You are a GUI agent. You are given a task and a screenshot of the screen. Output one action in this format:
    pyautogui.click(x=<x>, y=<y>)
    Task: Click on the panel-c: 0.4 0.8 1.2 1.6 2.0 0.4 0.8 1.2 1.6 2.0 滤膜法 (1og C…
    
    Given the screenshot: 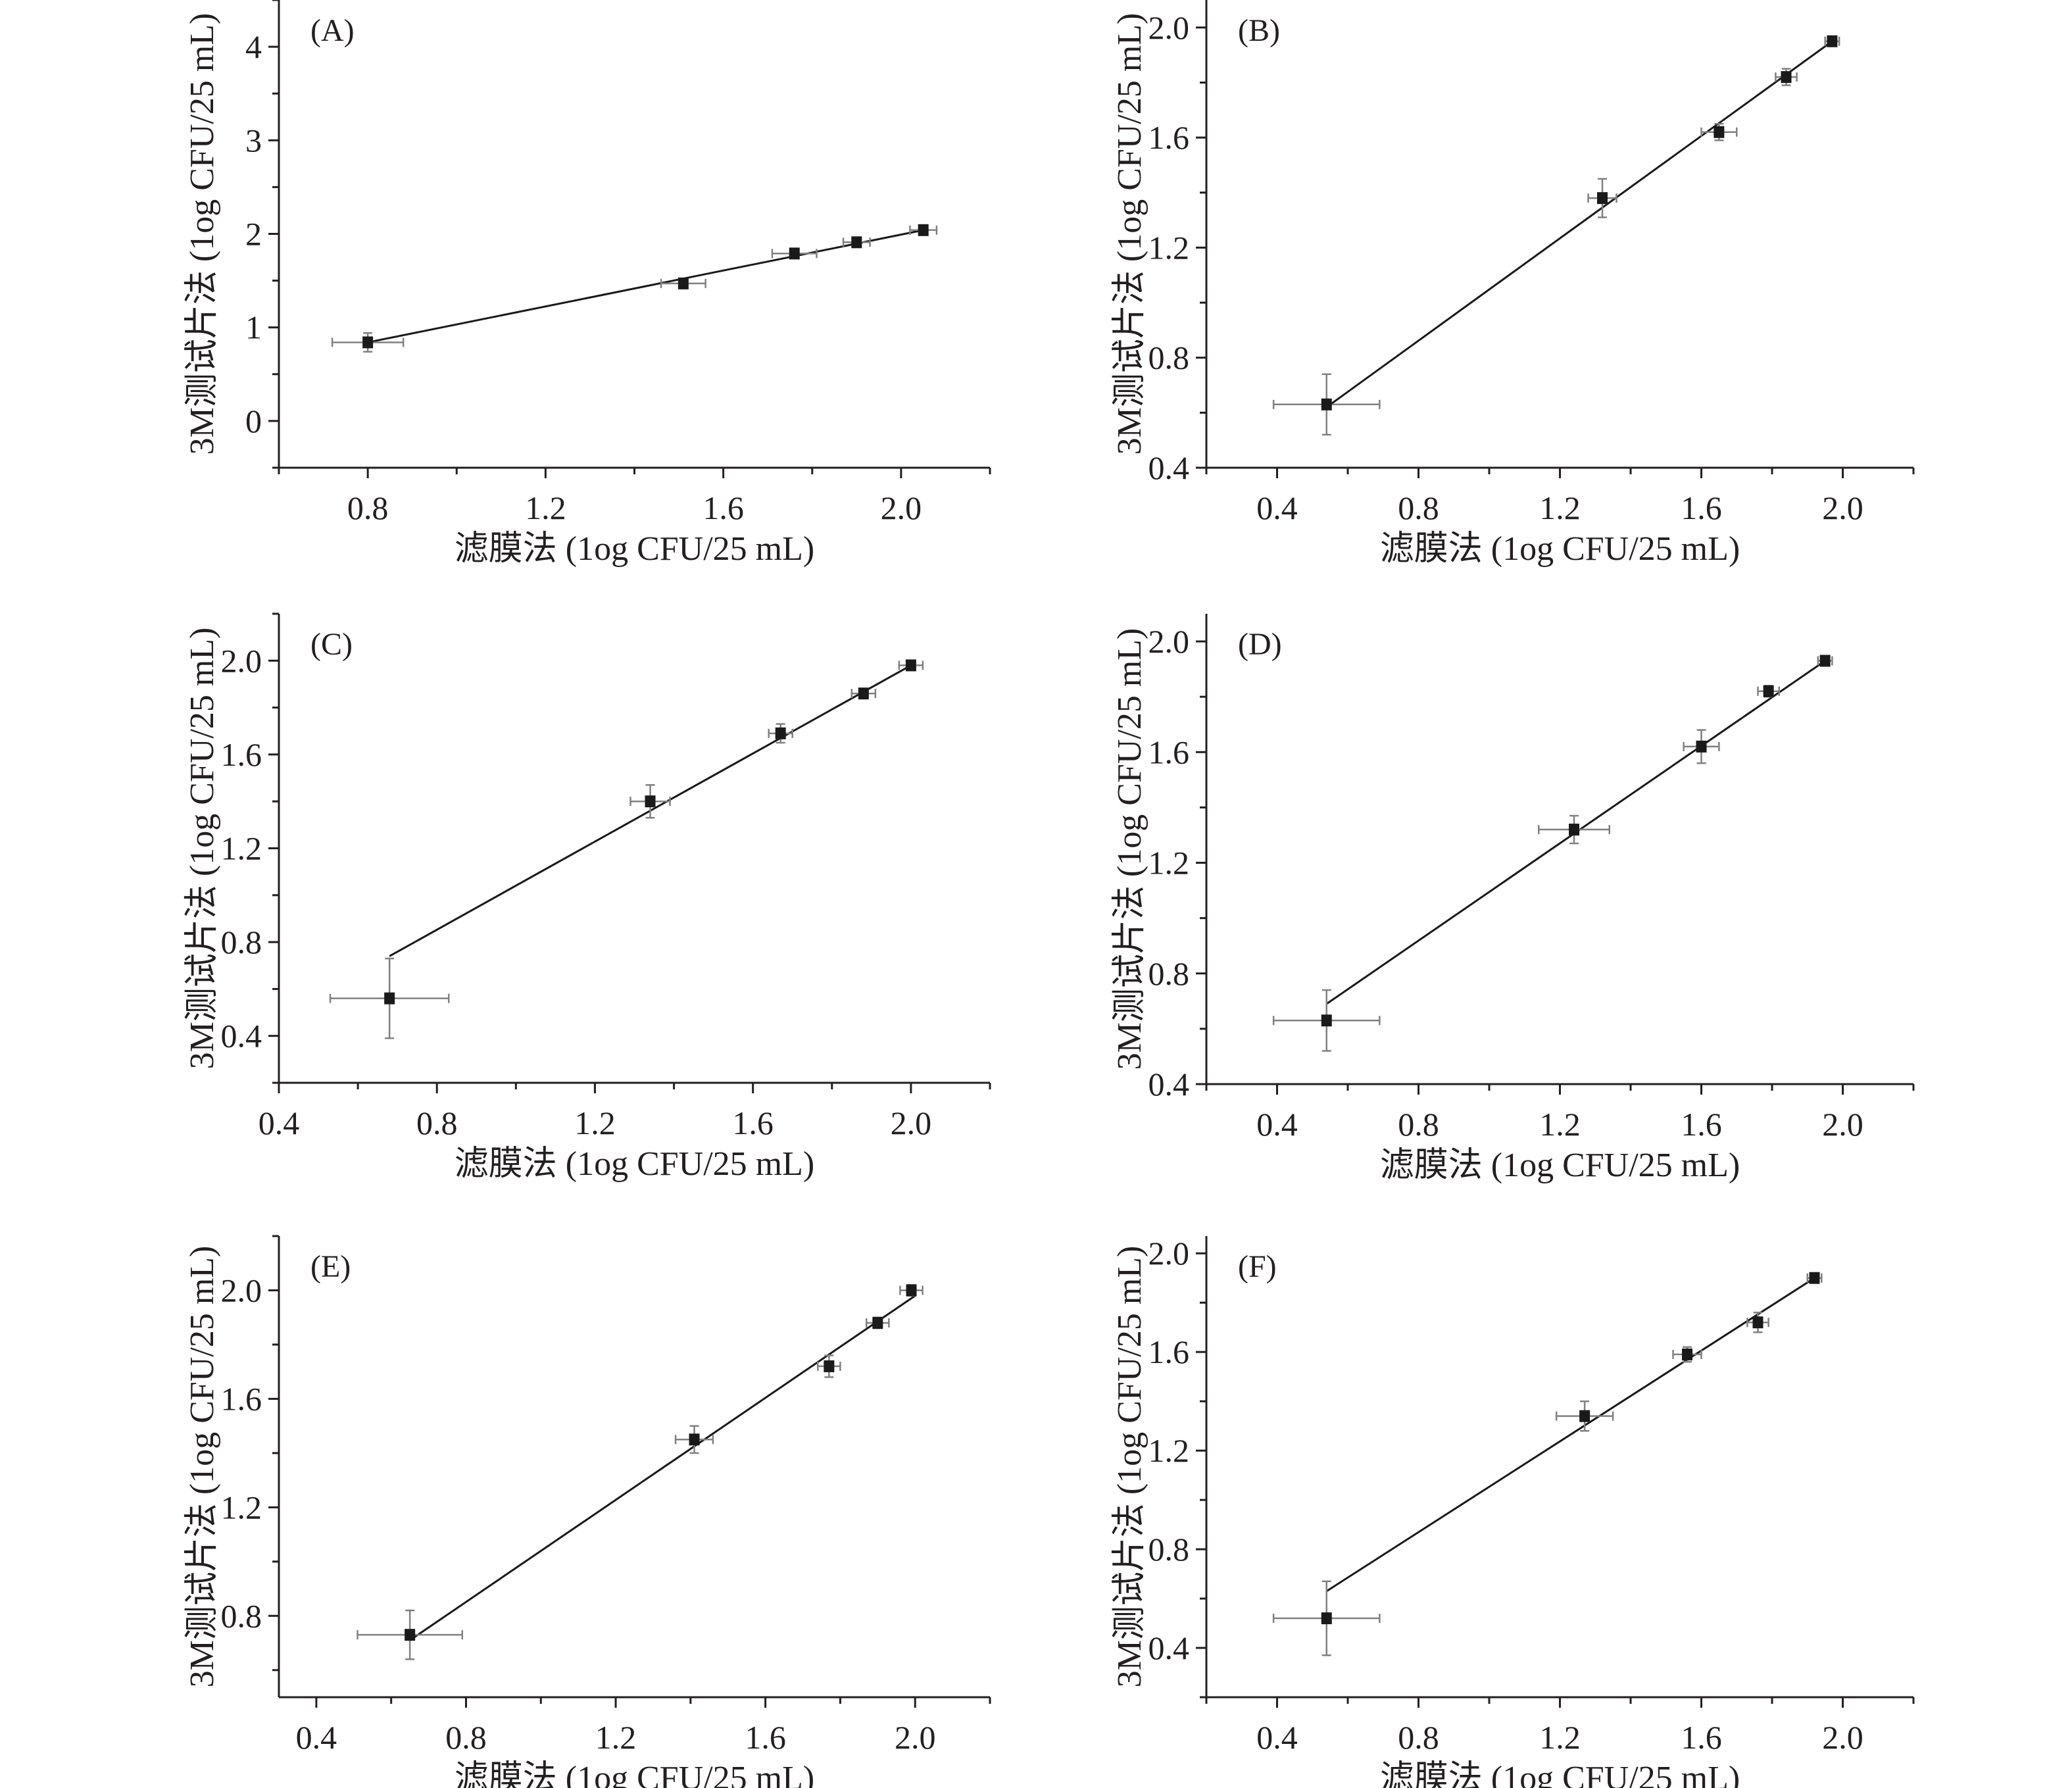 What is the action you would take?
    pyautogui.click(x=587, y=898)
    